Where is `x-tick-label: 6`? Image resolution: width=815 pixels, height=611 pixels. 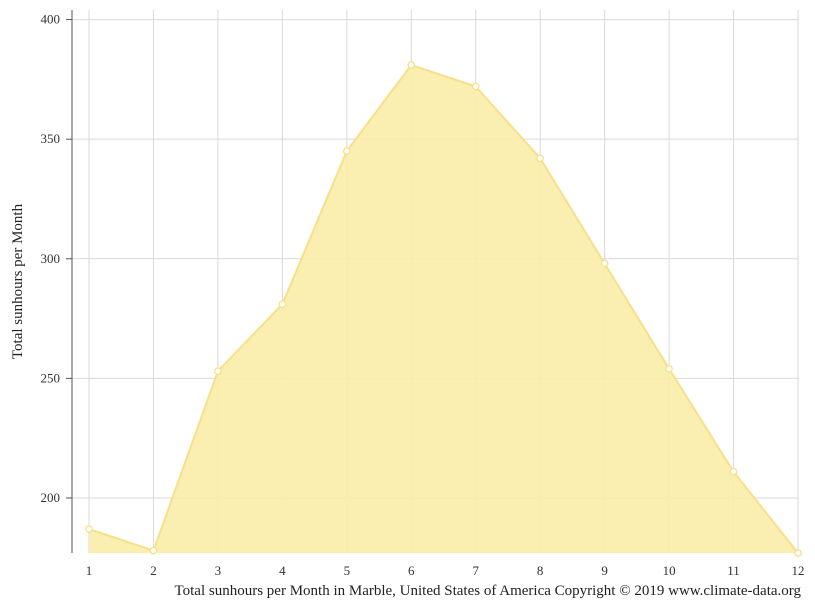
x-tick-label: 6 is located at coordinates (411, 570).